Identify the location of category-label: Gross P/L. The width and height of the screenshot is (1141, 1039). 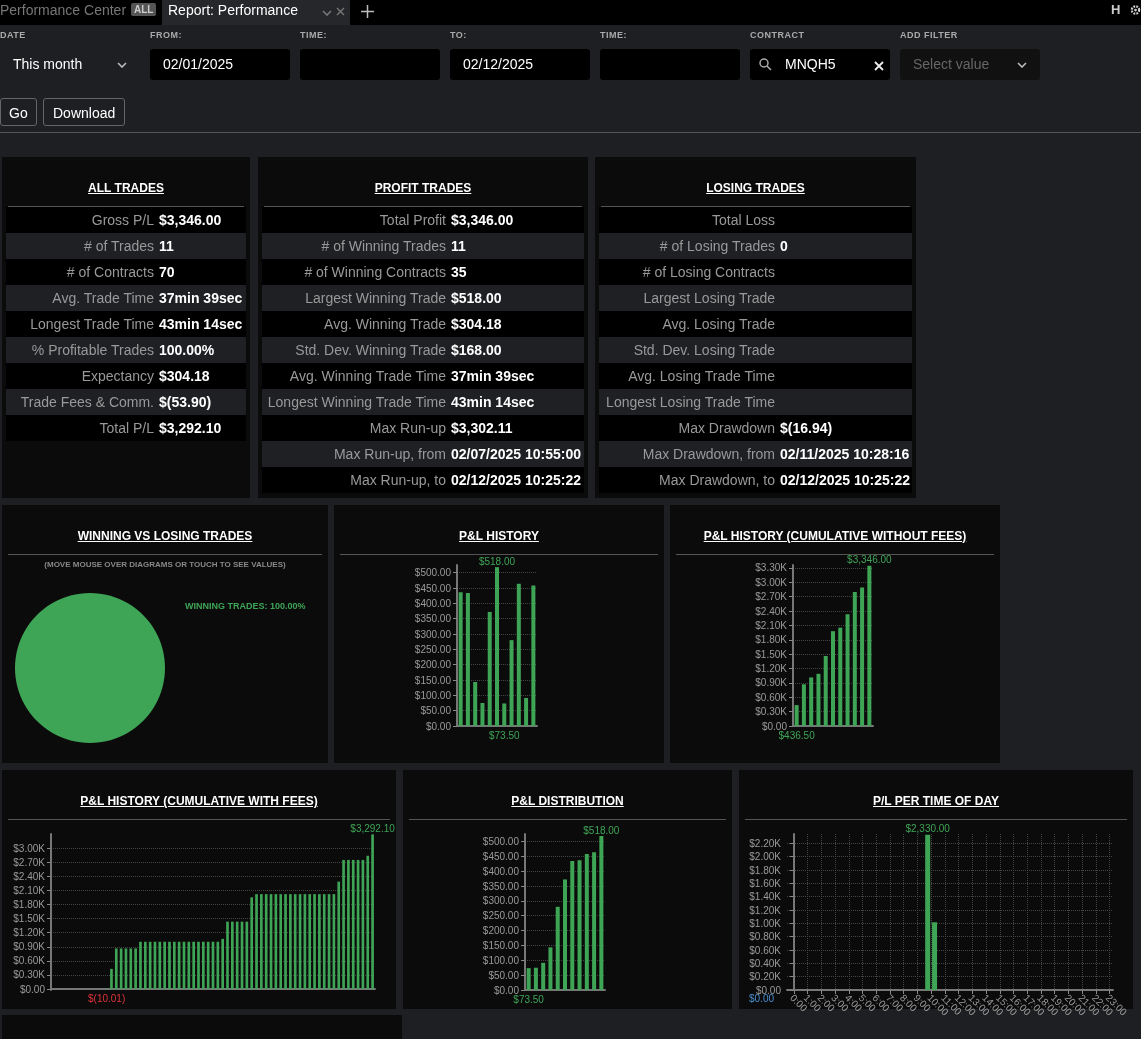
(122, 220).